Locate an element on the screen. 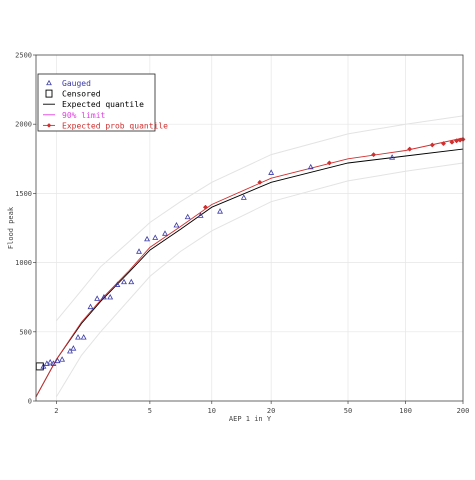 This screenshot has height=480, width=475. legend-label-prob: Expected prob quantile is located at coordinates (115, 125).